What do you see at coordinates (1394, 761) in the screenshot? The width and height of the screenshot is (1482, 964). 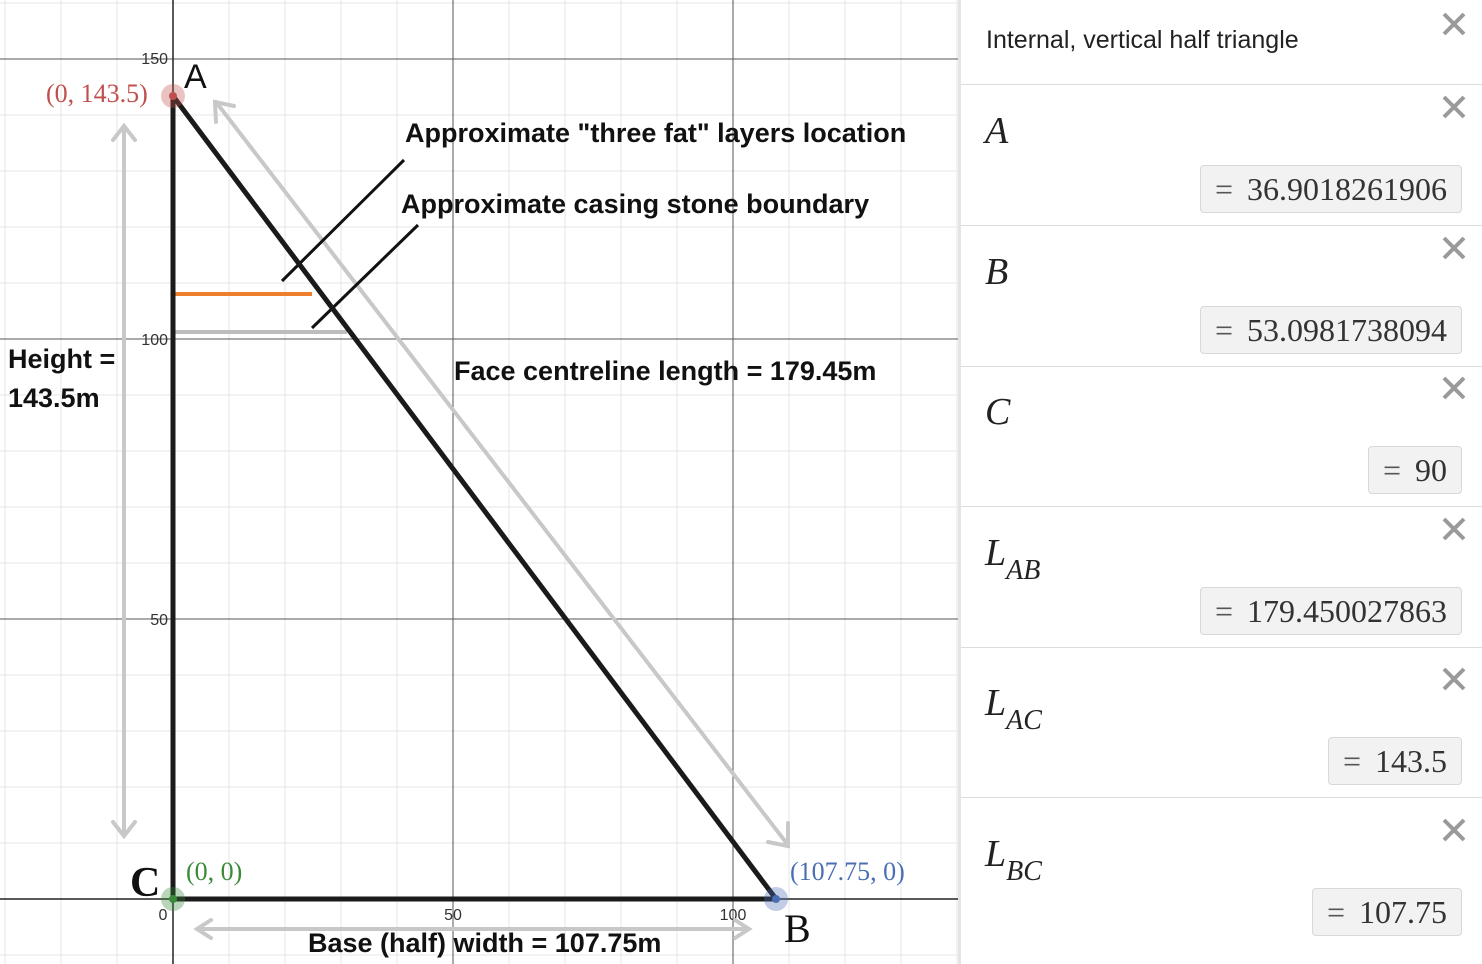 I see `expression-value: = 143.5` at bounding box center [1394, 761].